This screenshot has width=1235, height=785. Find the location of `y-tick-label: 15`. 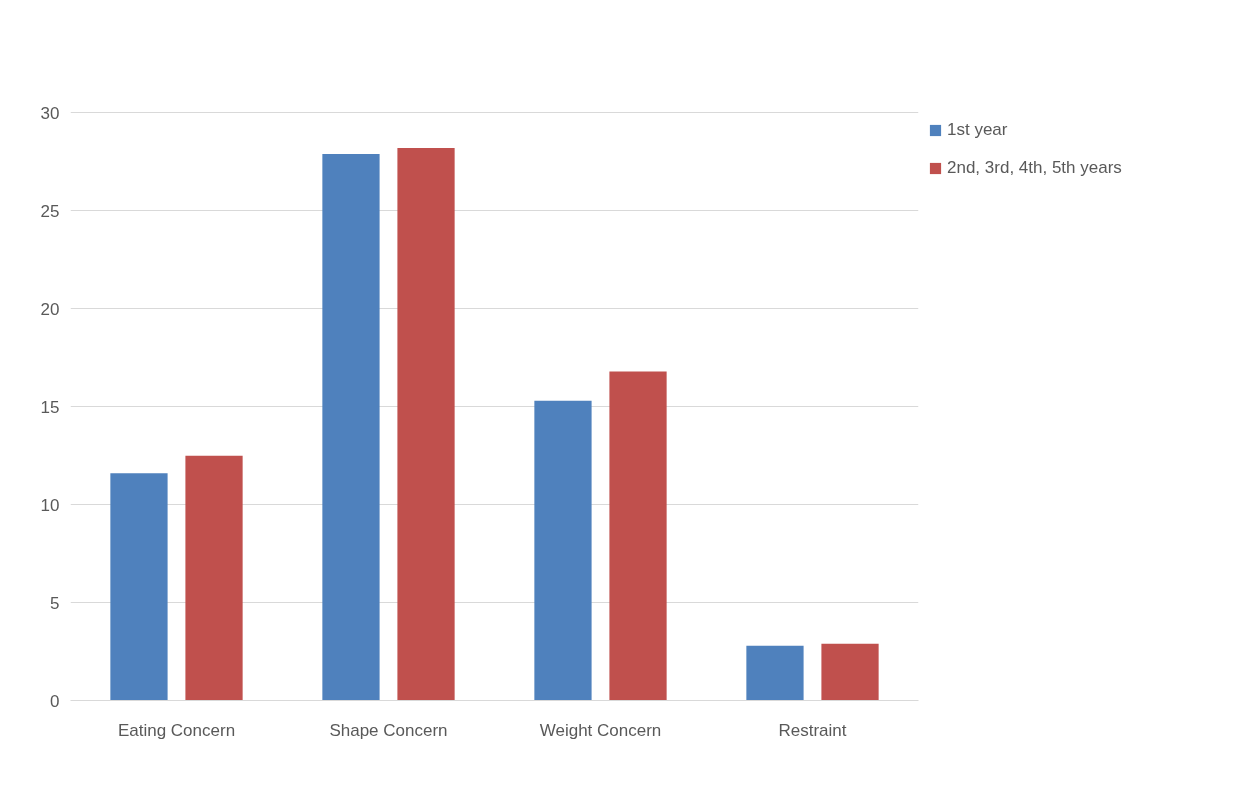

y-tick-label: 15 is located at coordinates (50, 407).